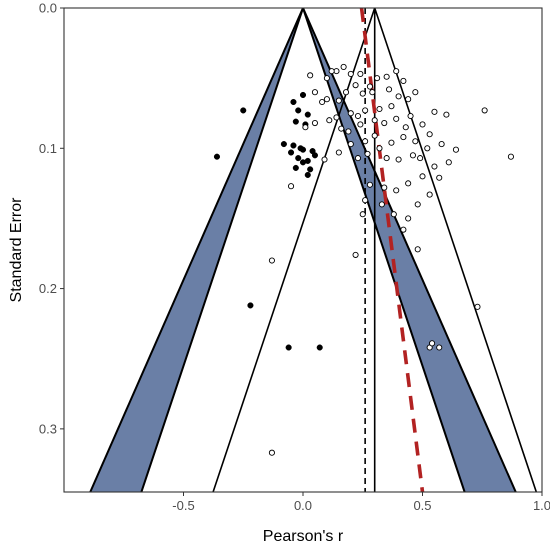  What do you see at coordinates (48, 8) in the screenshot?
I see `y-tick-label: 0.0` at bounding box center [48, 8].